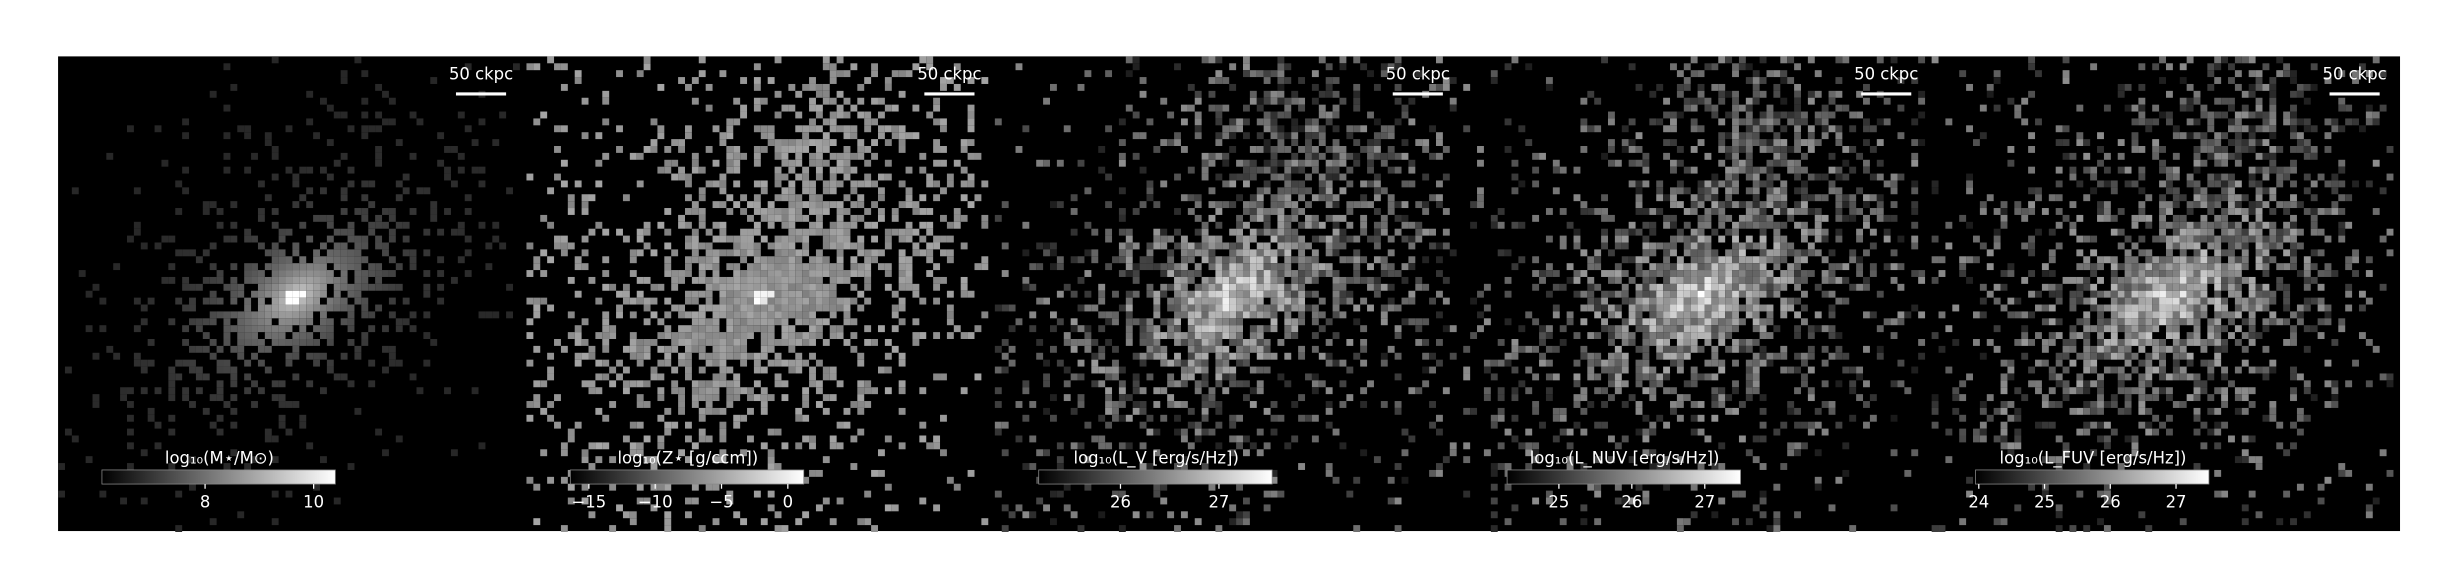 This screenshot has height=584, width=2444. Describe the element at coordinates (687, 457) in the screenshot. I see `colorbar-label: log₁₀(Z⋆ [g/ccm])` at that location.